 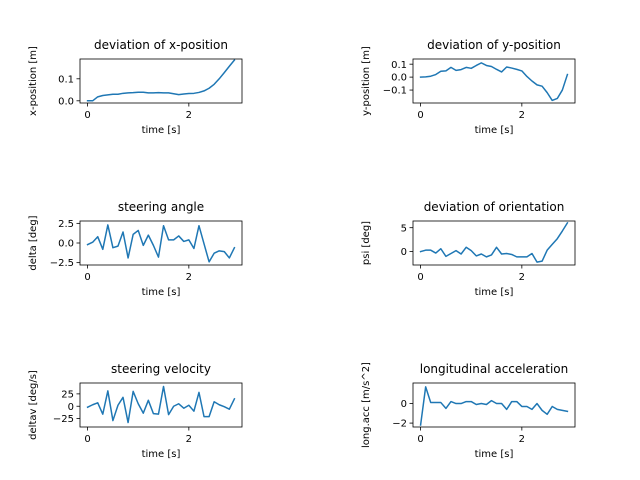 What do you see at coordinates (33, 405) in the screenshot?
I see `y-axis-label: deltav [deg/s]` at bounding box center [33, 405].